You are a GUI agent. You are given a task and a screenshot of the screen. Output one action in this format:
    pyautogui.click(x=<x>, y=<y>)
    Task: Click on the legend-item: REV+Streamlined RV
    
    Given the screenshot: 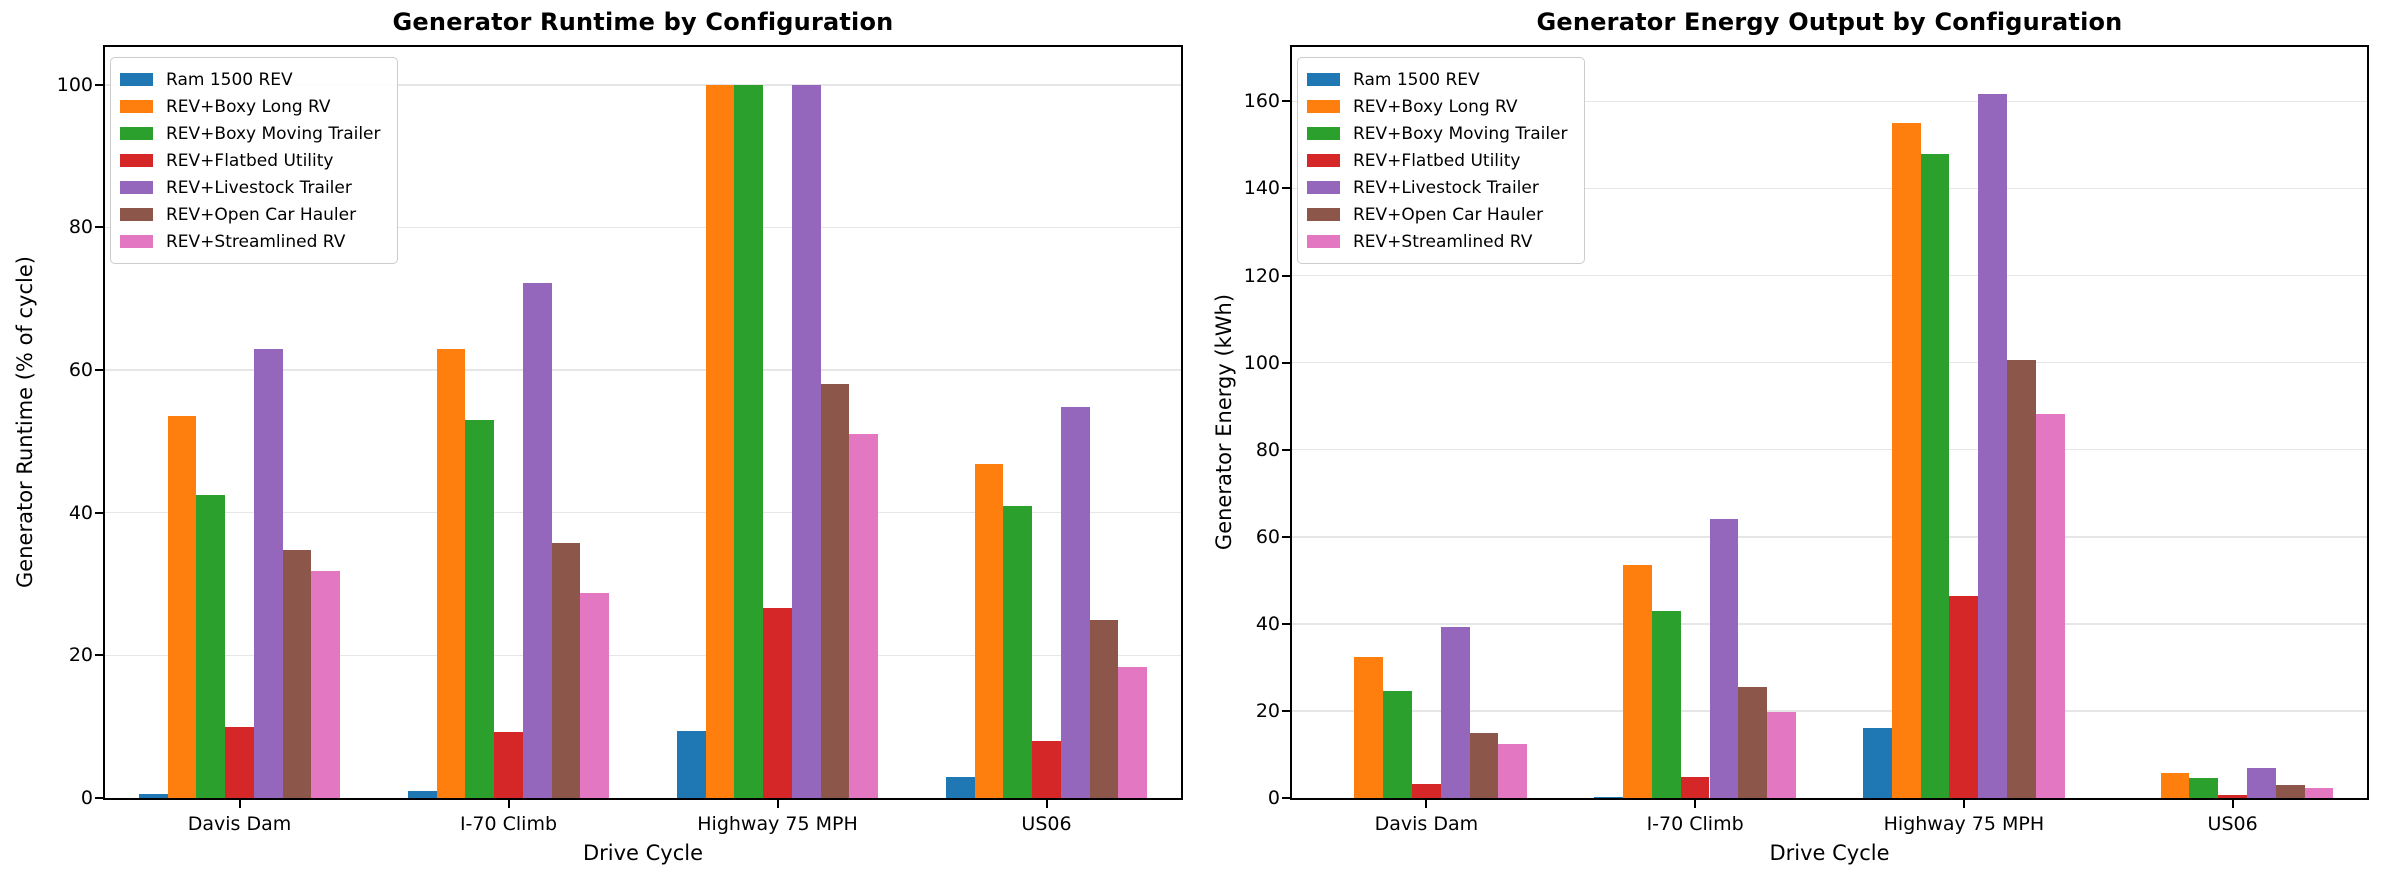 What is the action you would take?
    pyautogui.click(x=1437, y=241)
    